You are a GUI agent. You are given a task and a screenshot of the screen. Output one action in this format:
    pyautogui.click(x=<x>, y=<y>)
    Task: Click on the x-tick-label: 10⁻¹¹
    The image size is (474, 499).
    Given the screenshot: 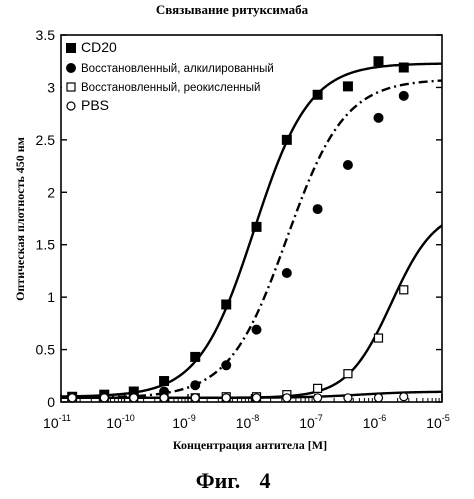 What is the action you would take?
    pyautogui.click(x=57, y=422)
    